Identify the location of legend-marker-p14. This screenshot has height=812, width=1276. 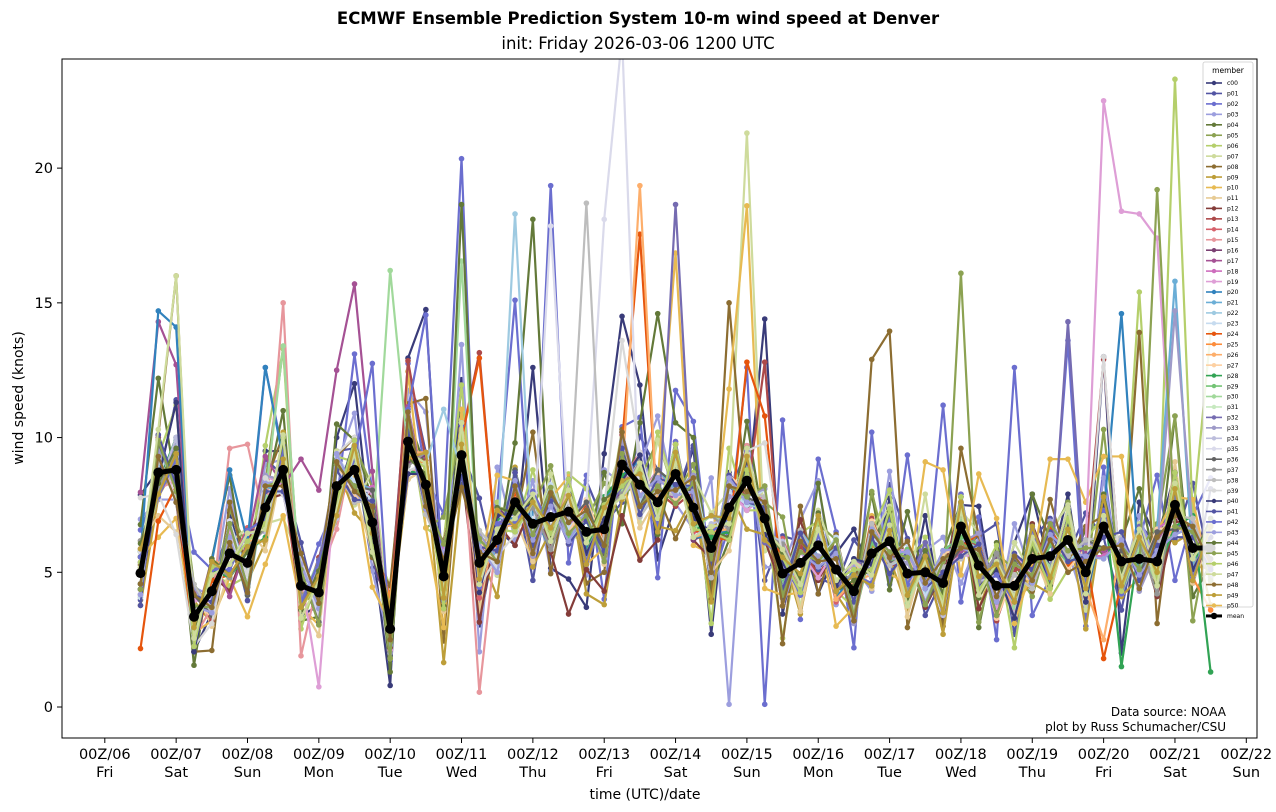
(1214, 229).